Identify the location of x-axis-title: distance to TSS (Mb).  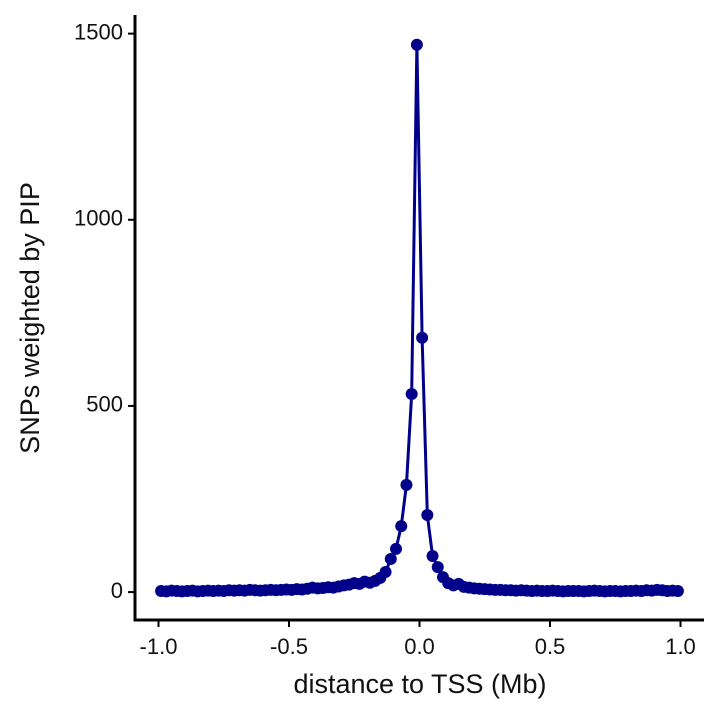
(419, 684).